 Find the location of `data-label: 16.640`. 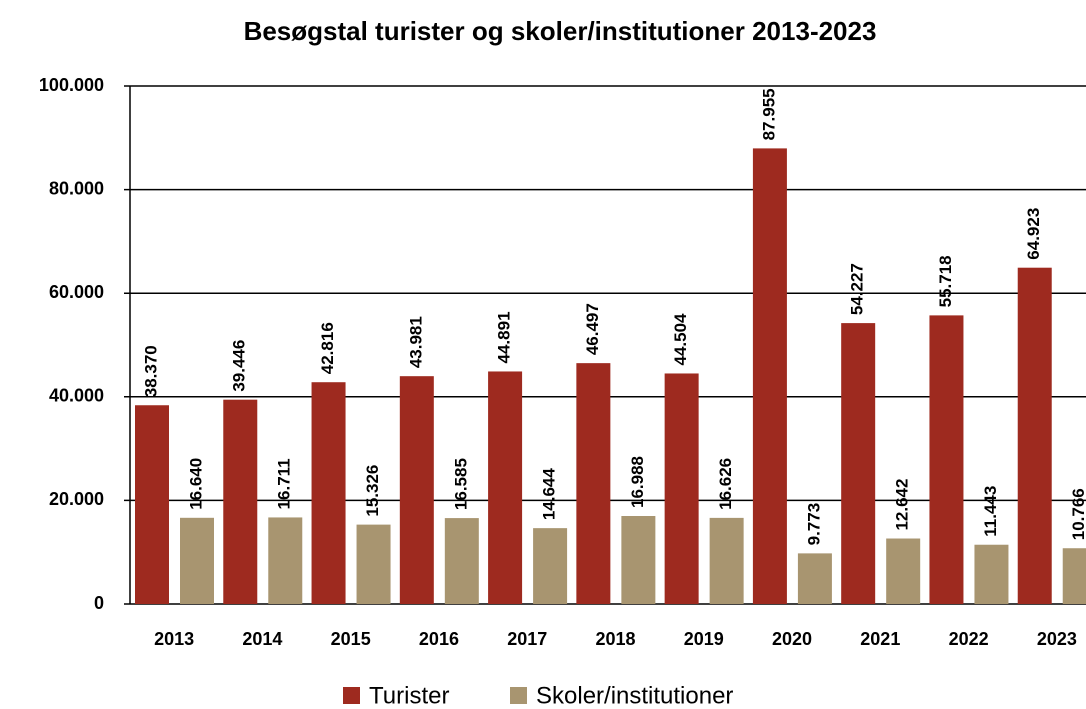

data-label: 16.640 is located at coordinates (195, 484).